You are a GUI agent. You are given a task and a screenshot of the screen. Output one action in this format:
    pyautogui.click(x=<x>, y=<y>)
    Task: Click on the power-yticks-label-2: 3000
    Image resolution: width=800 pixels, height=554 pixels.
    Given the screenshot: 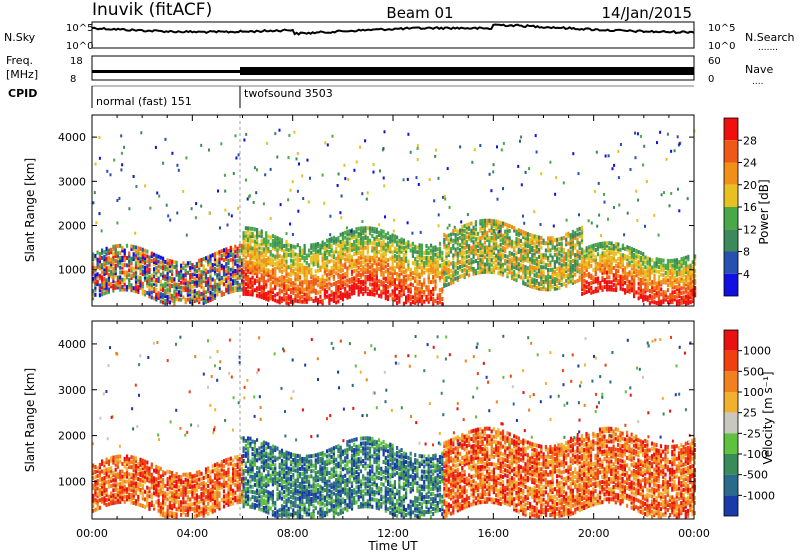 What is the action you would take?
    pyautogui.click(x=72, y=181)
    